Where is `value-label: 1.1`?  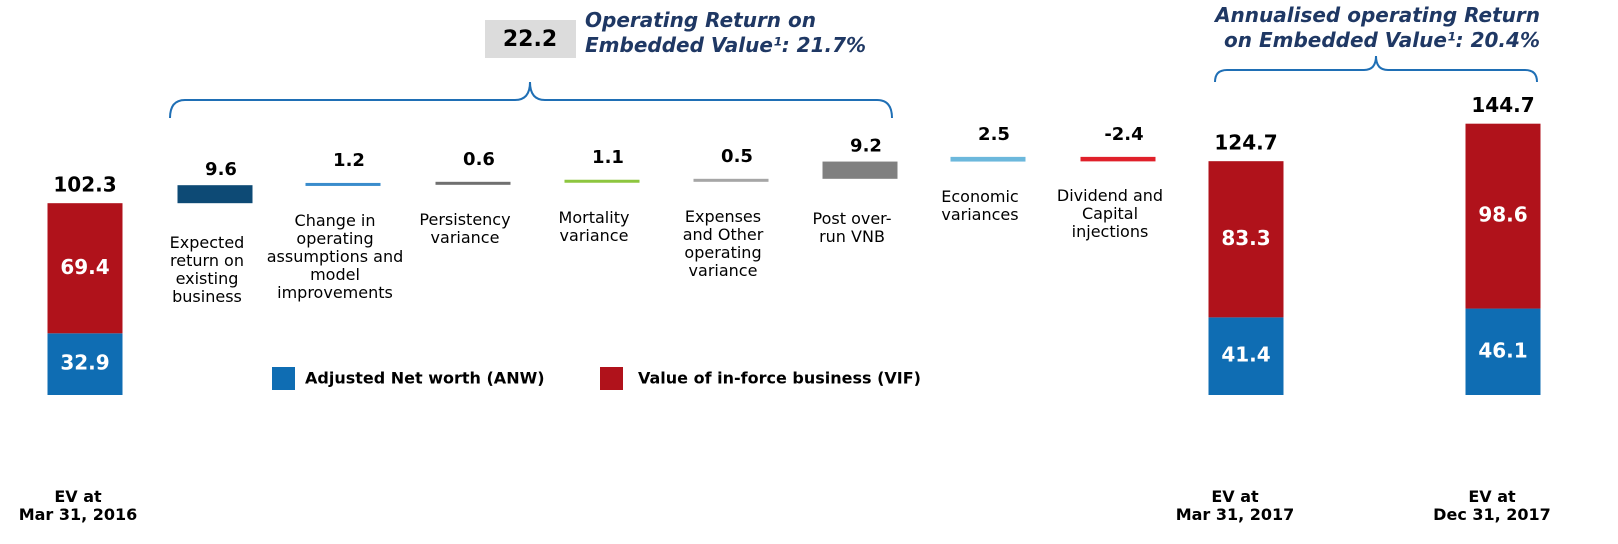 value-label: 1.1 is located at coordinates (608, 157).